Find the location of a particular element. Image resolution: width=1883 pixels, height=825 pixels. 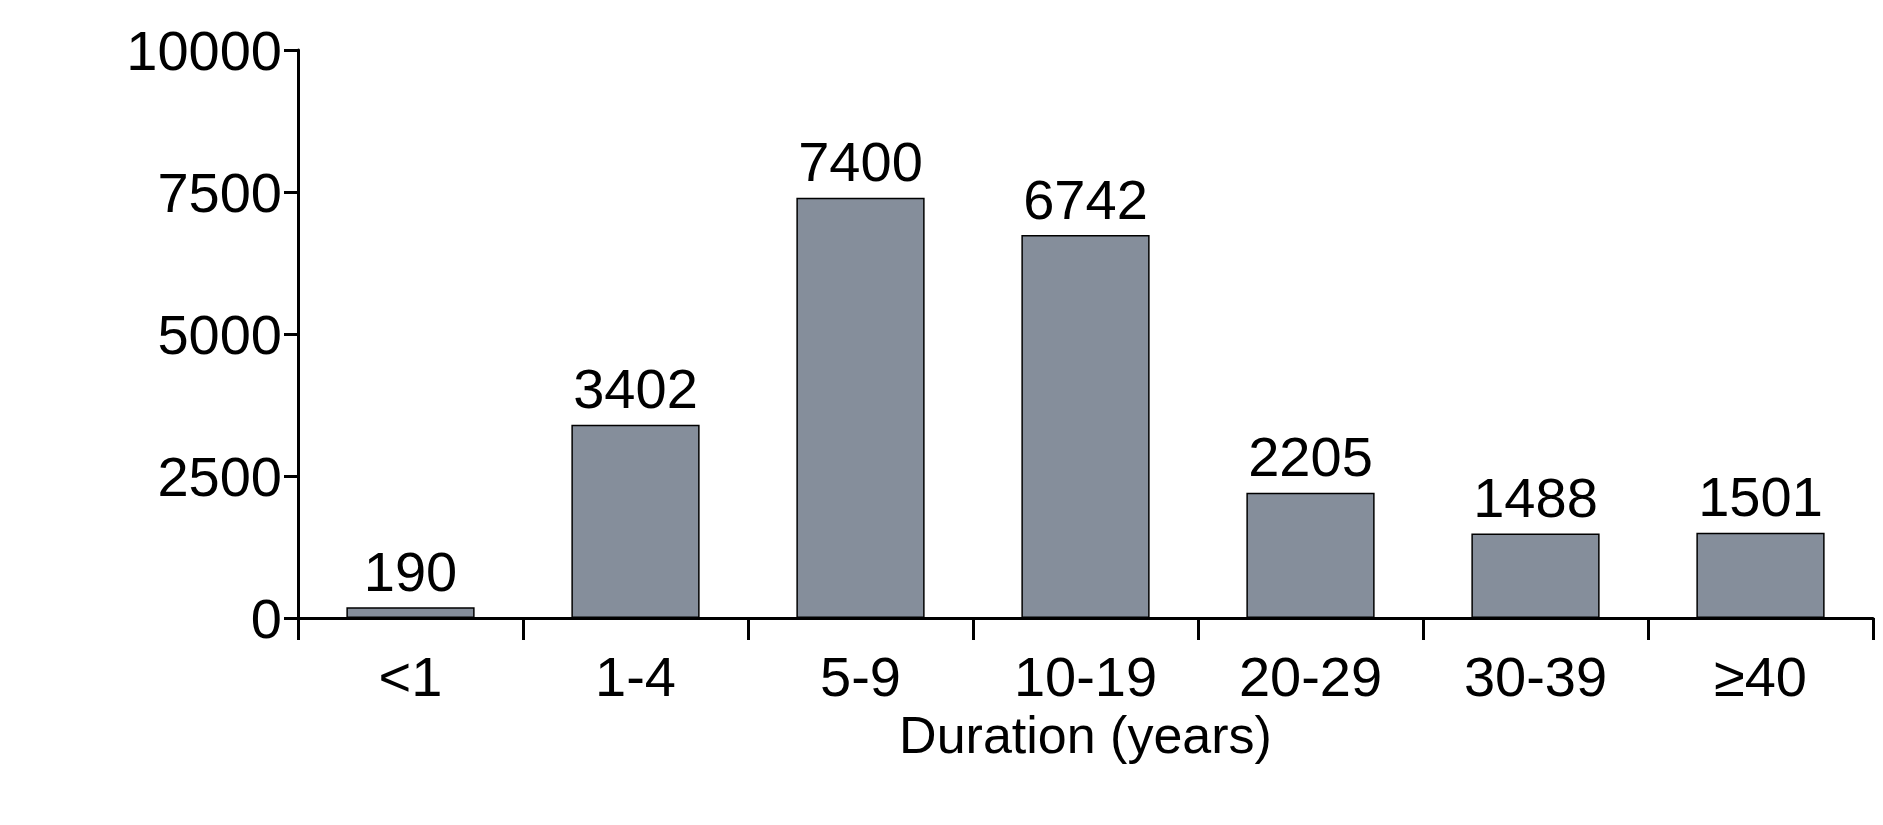

x-tick-label: 10-19 is located at coordinates (1085, 676).